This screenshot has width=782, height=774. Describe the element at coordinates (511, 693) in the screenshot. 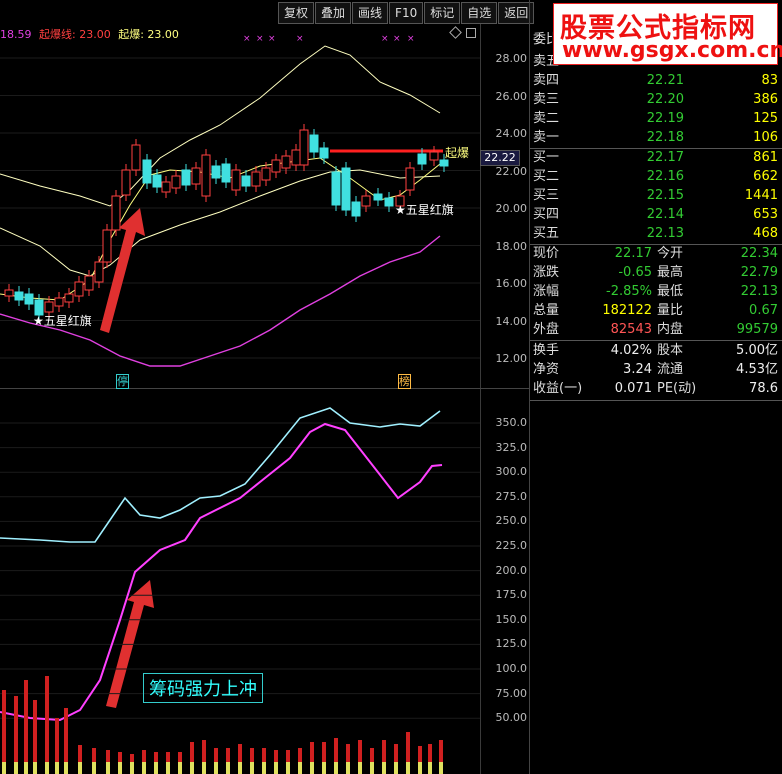

I see `chip-tick: 75.00` at that location.